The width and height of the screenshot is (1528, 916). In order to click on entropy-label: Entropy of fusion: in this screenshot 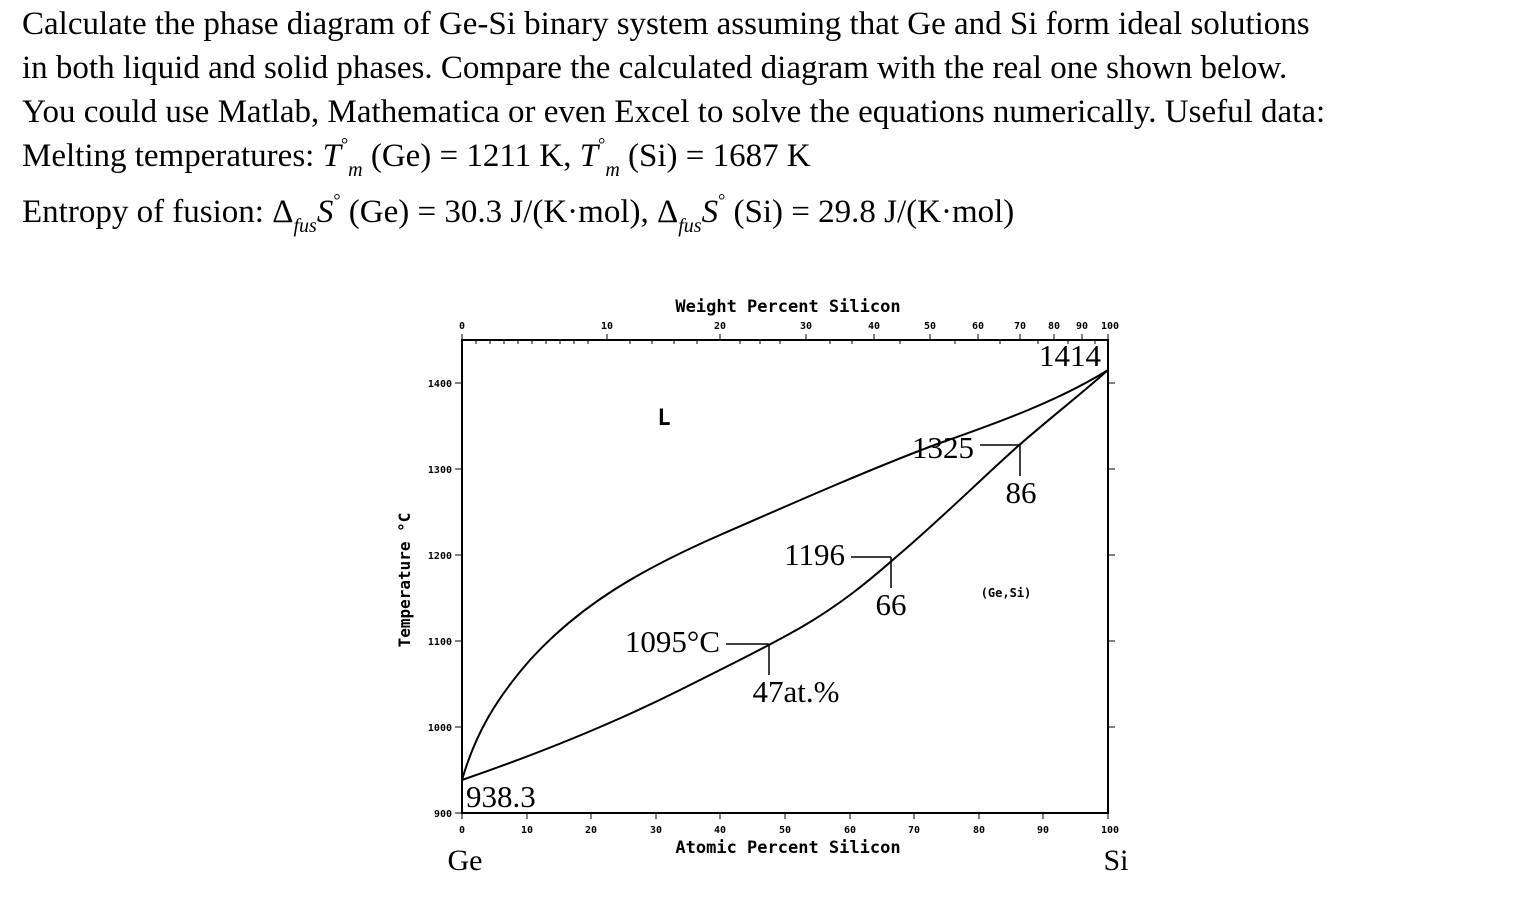, I will do `click(143, 212)`.